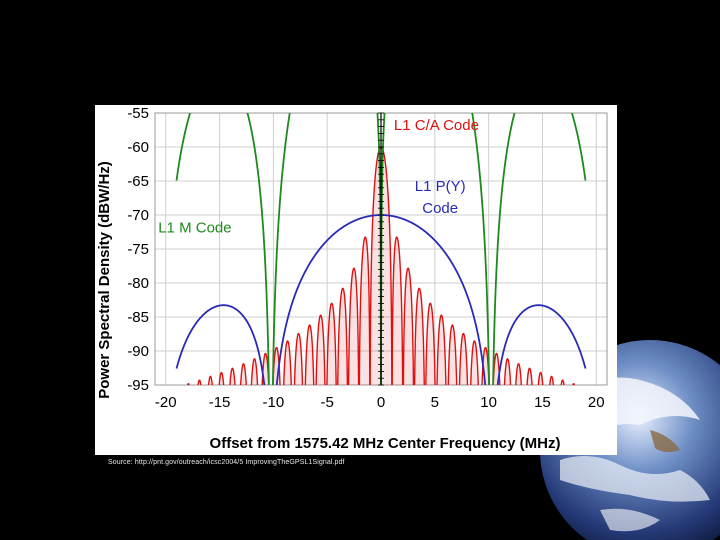  Describe the element at coordinates (138, 317) in the screenshot. I see `y-tick-label: -85` at that location.